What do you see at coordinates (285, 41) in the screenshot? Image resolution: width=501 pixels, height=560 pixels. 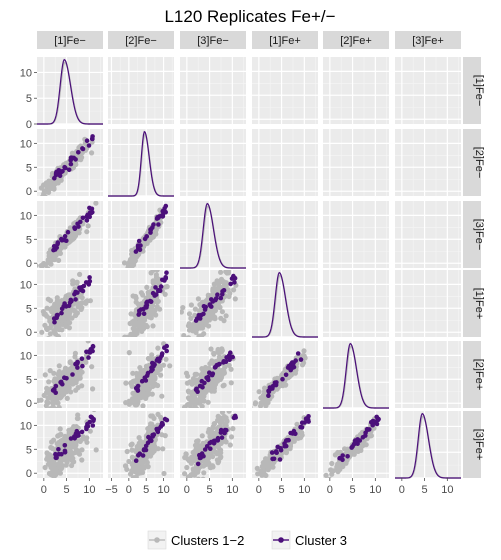 I see `column-strip-label: [1]Fe+` at bounding box center [285, 41].